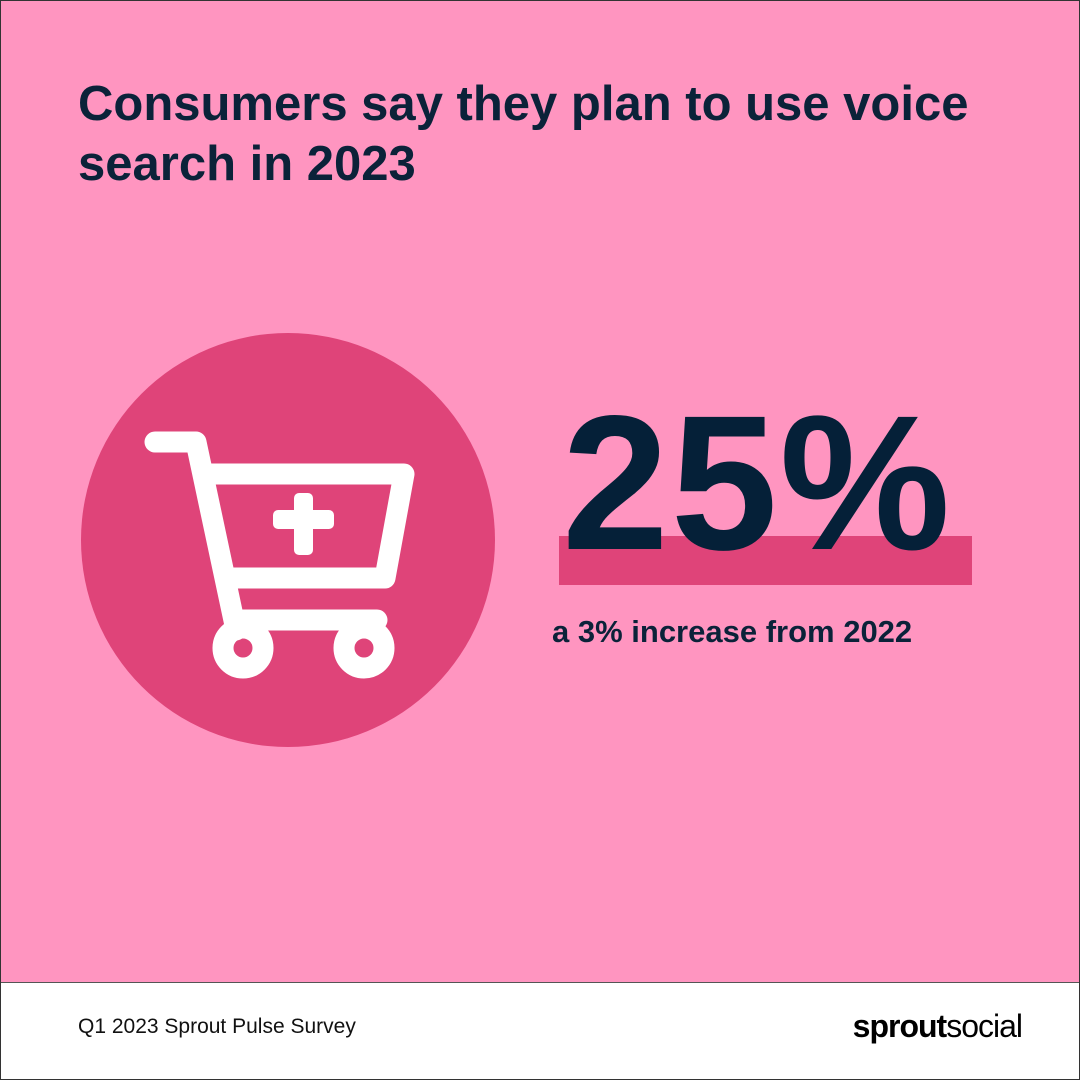  Describe the element at coordinates (279, 555) in the screenshot. I see `shopping-cart-add-icon` at that location.